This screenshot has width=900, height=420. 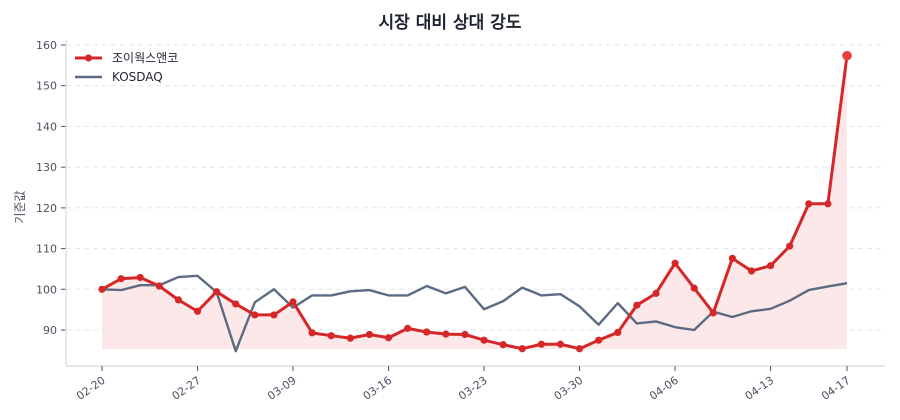 I want to click on legend-marker, so click(x=88, y=58).